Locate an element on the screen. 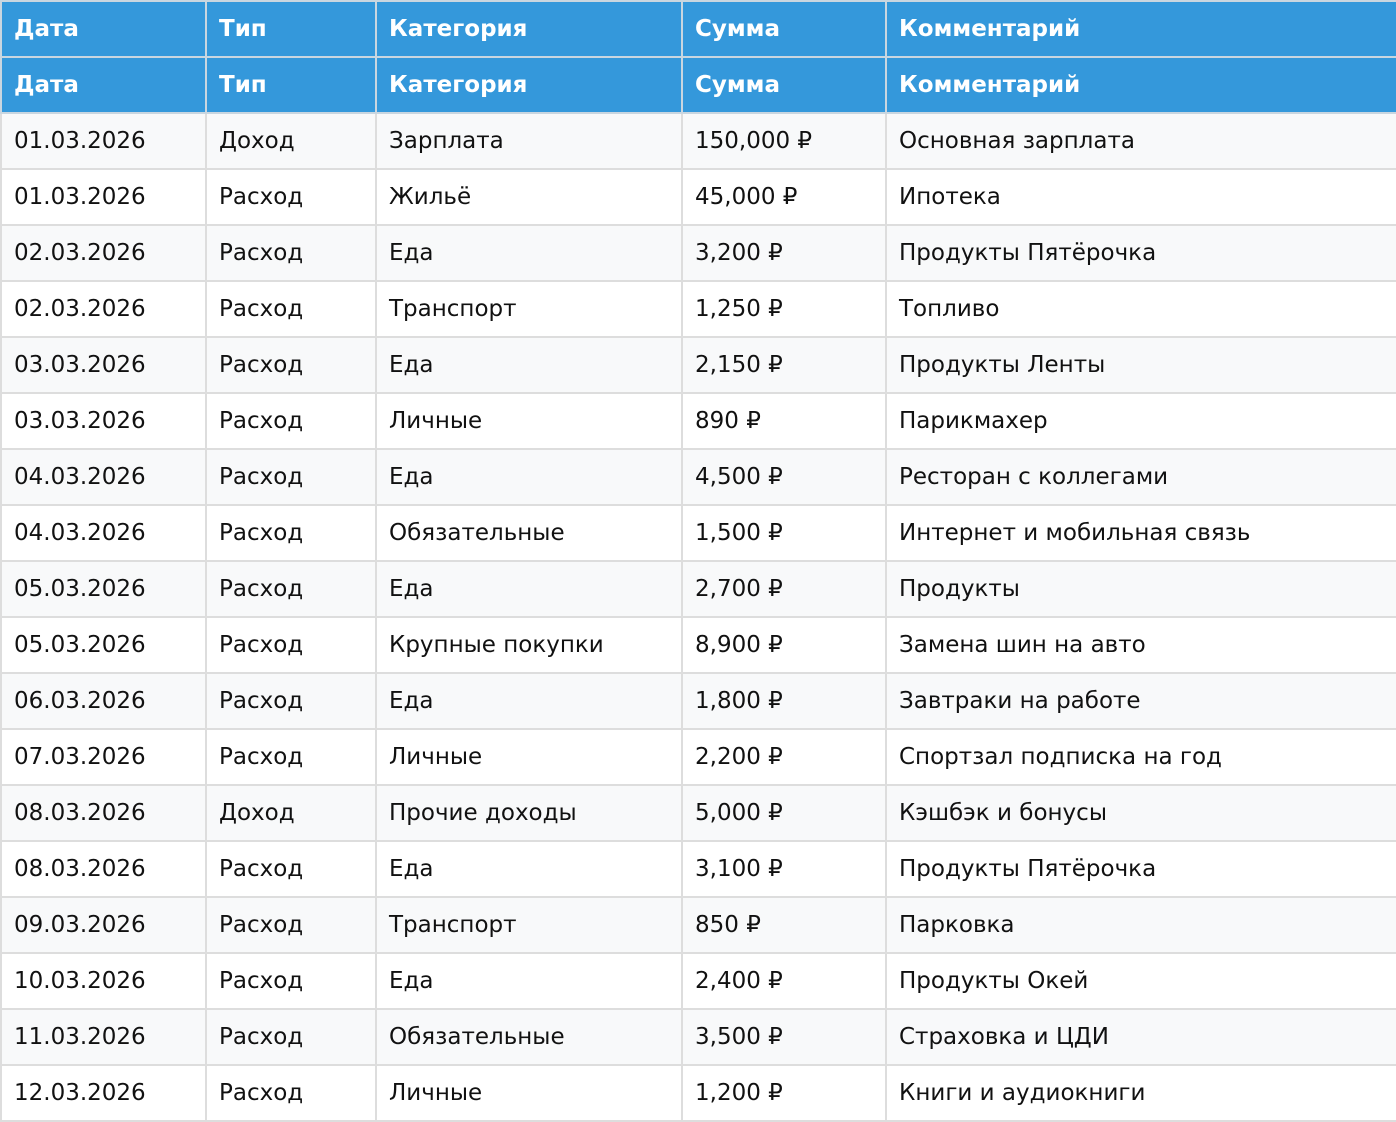 This screenshot has height=1122, width=1396. cell-date: 04.03.2026 is located at coordinates (103, 477).